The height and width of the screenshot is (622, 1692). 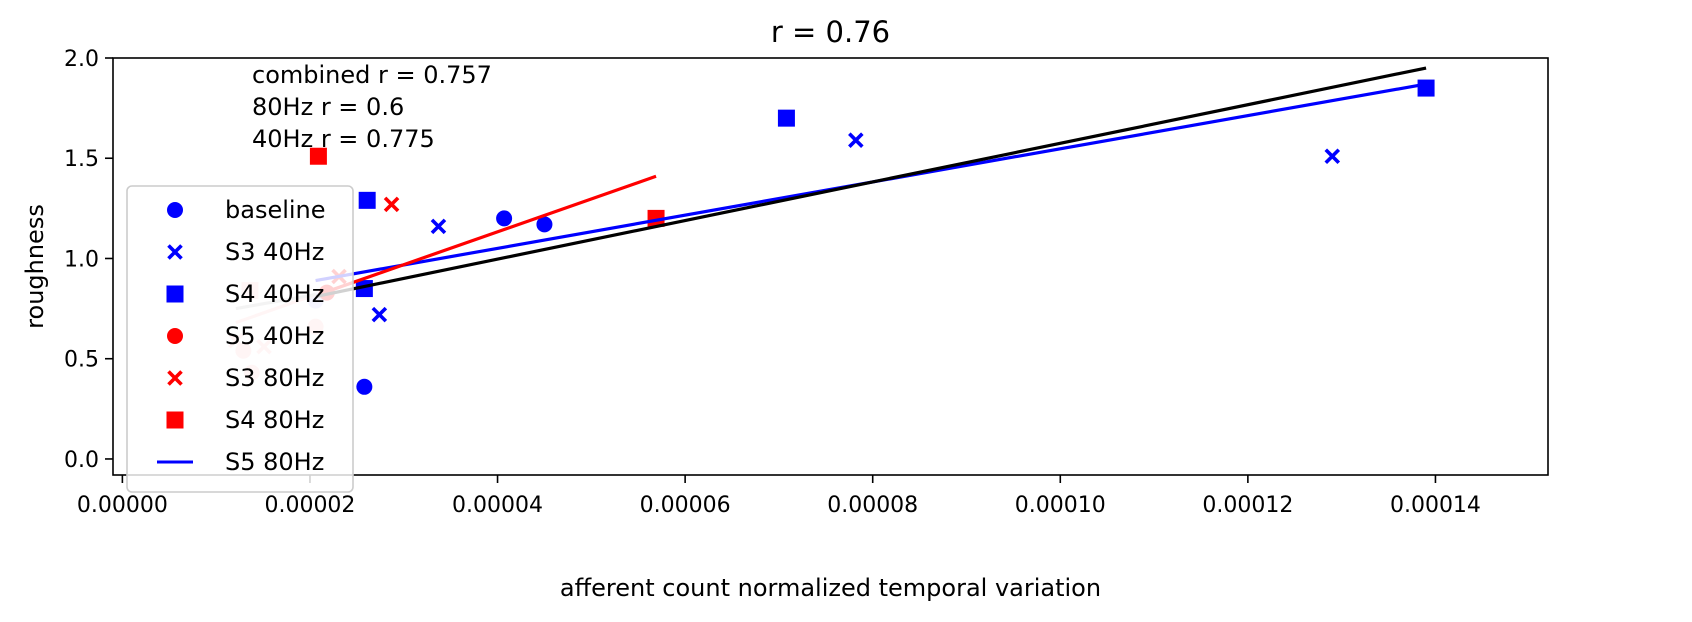 I want to click on x-tick-label: 0.00006, so click(x=685, y=505).